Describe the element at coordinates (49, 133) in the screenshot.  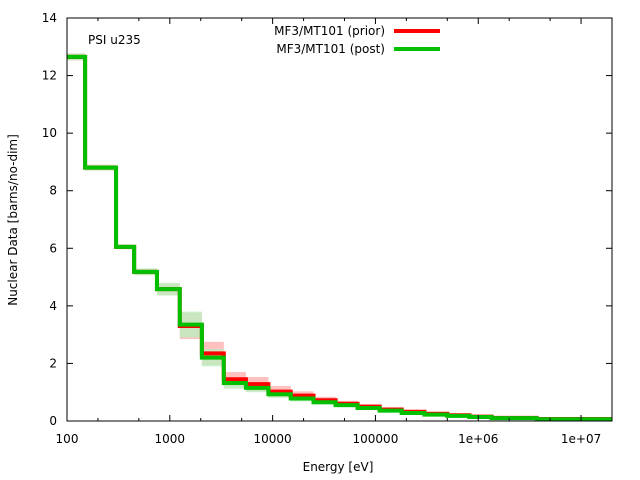
I see `y-tick-label: 10` at that location.